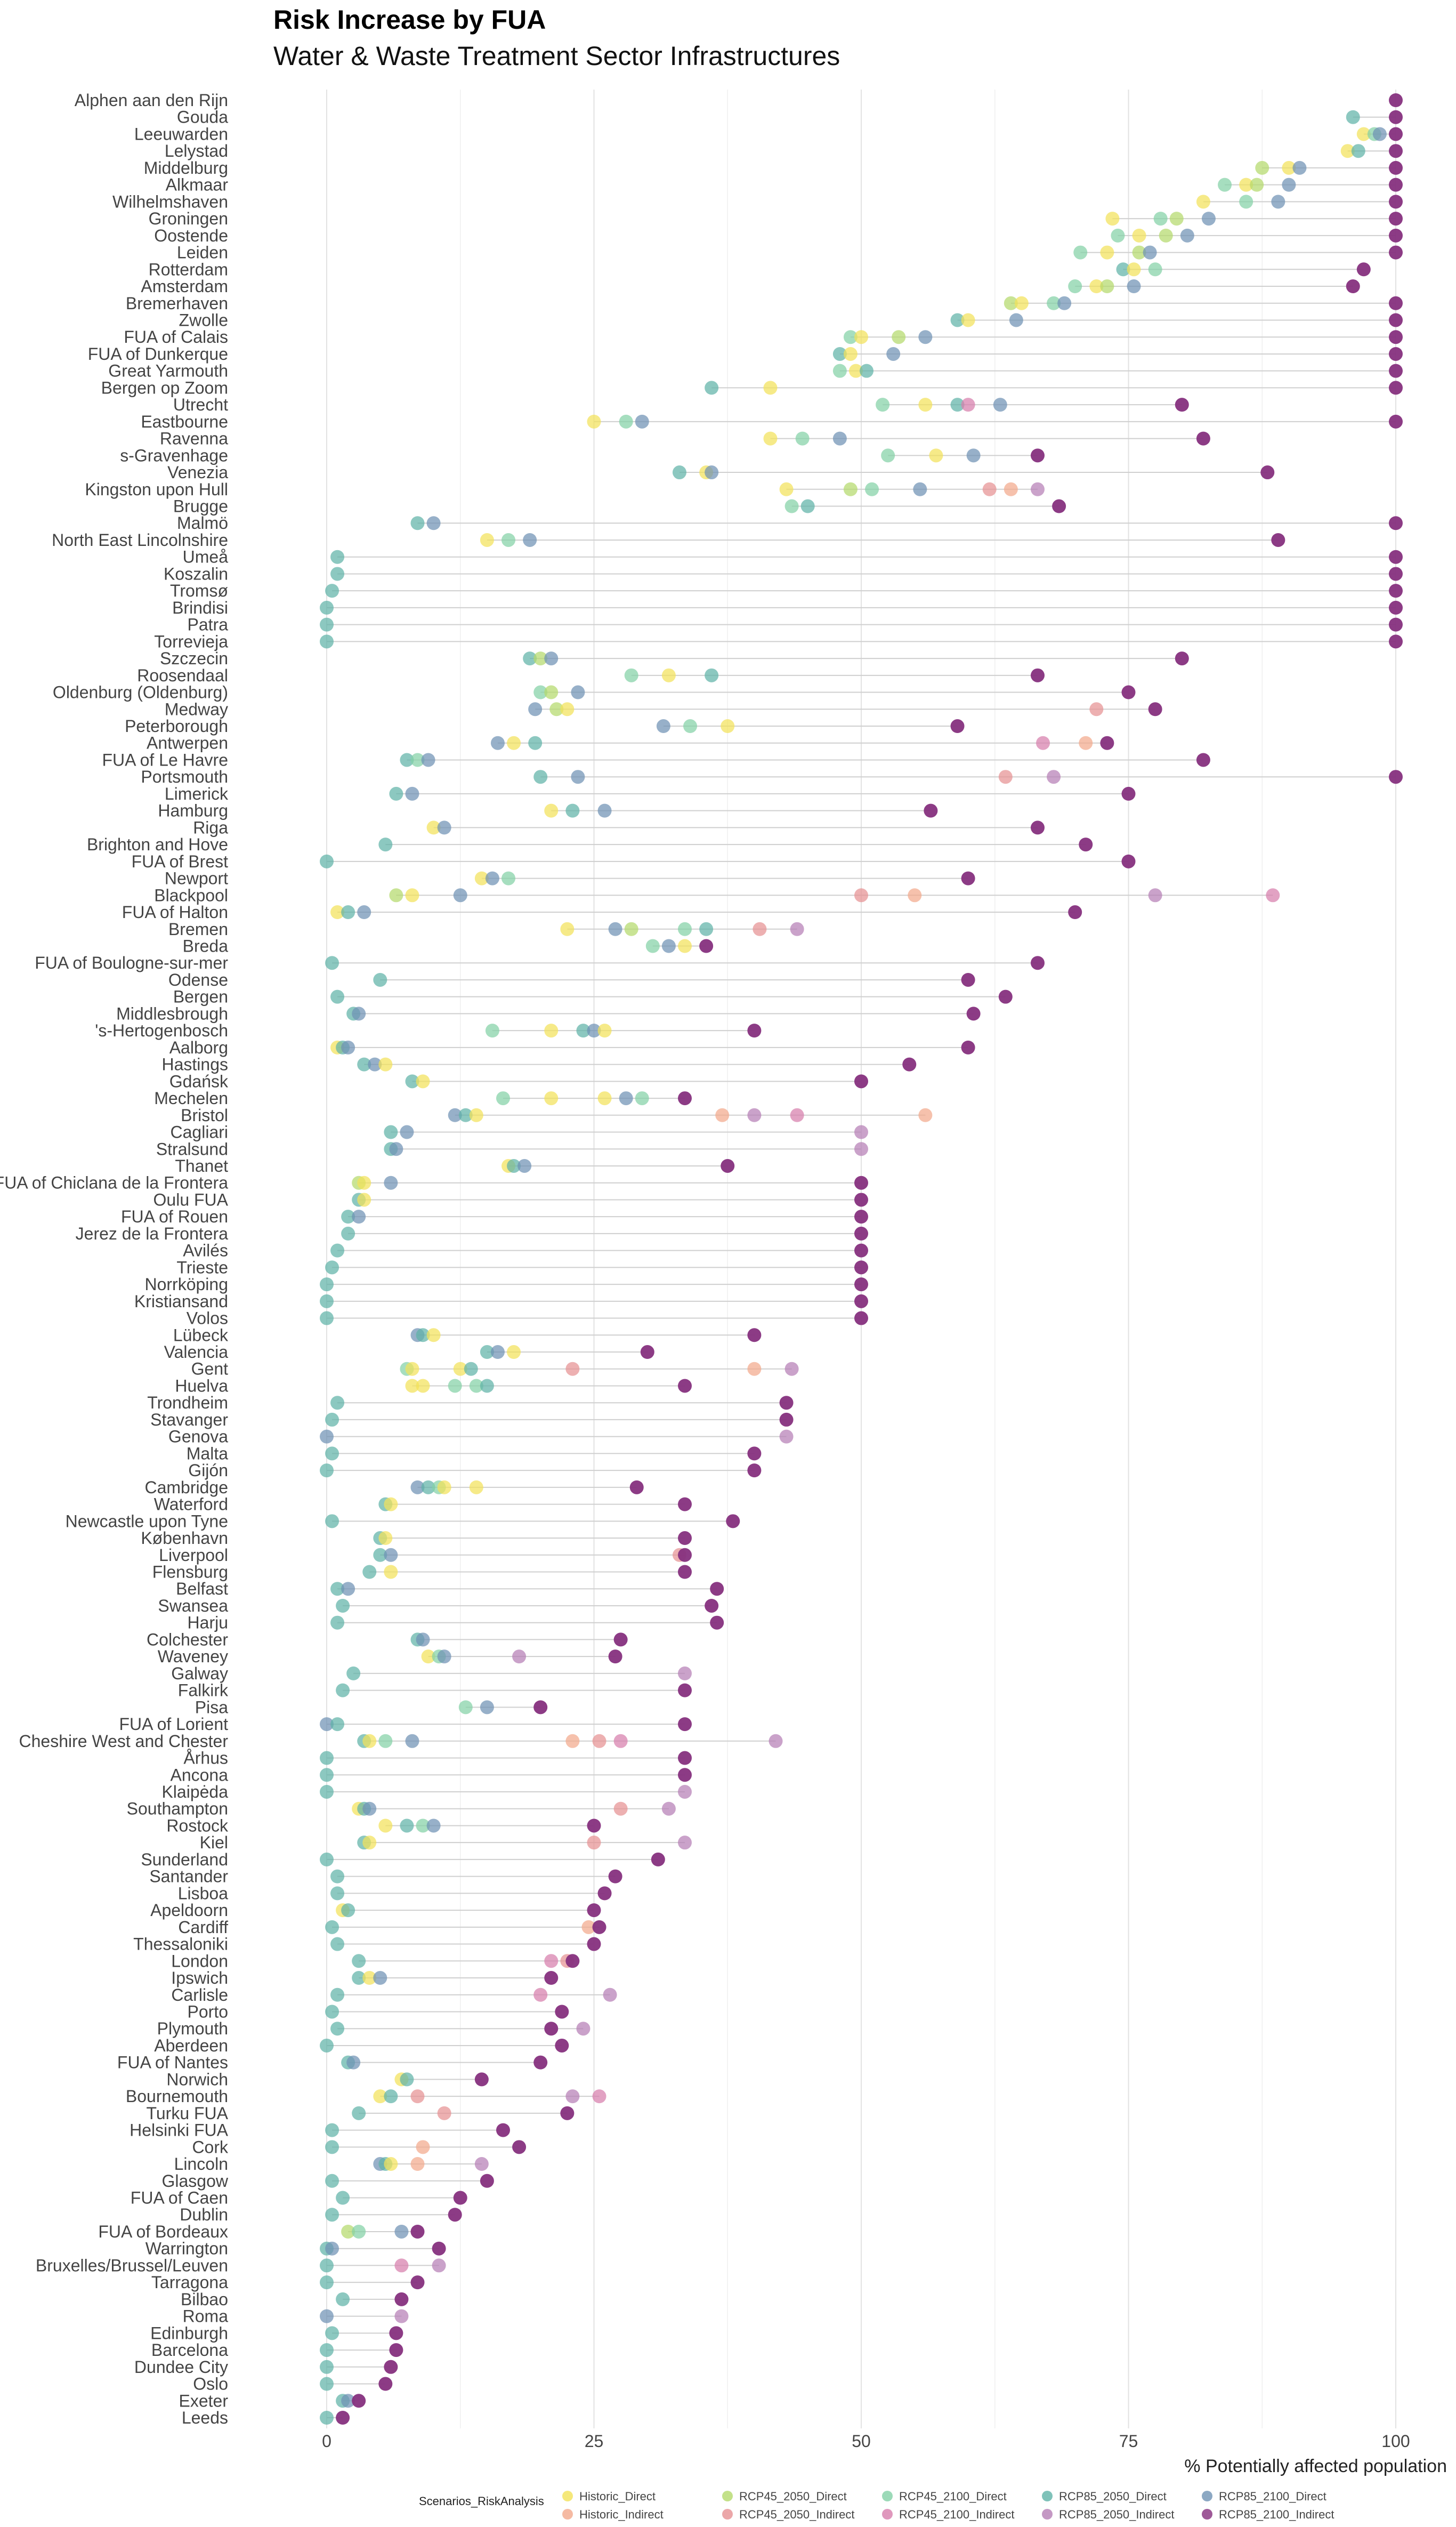 This screenshot has height=2527, width=1456. I want to click on category-label: Kingston upon Hull, so click(156, 490).